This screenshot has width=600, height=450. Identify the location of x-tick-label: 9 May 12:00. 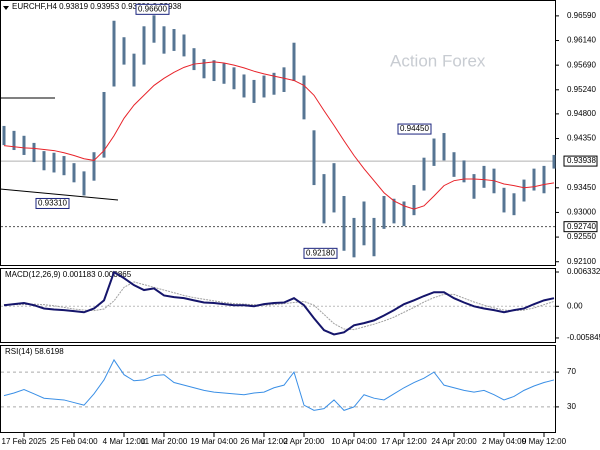
(544, 441).